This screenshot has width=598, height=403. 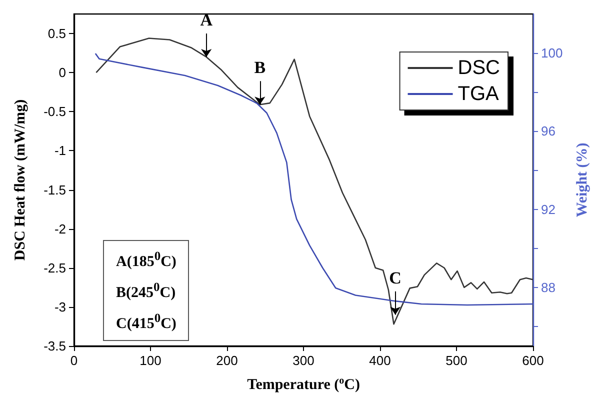 I want to click on annotation: A, so click(x=207, y=20).